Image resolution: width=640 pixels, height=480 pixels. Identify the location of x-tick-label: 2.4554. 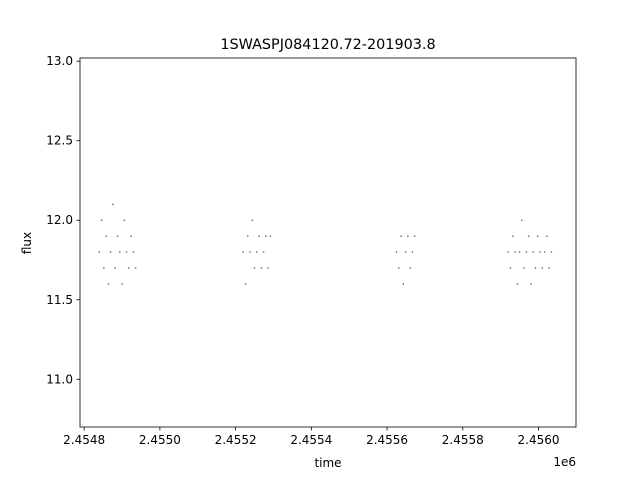
(311, 440).